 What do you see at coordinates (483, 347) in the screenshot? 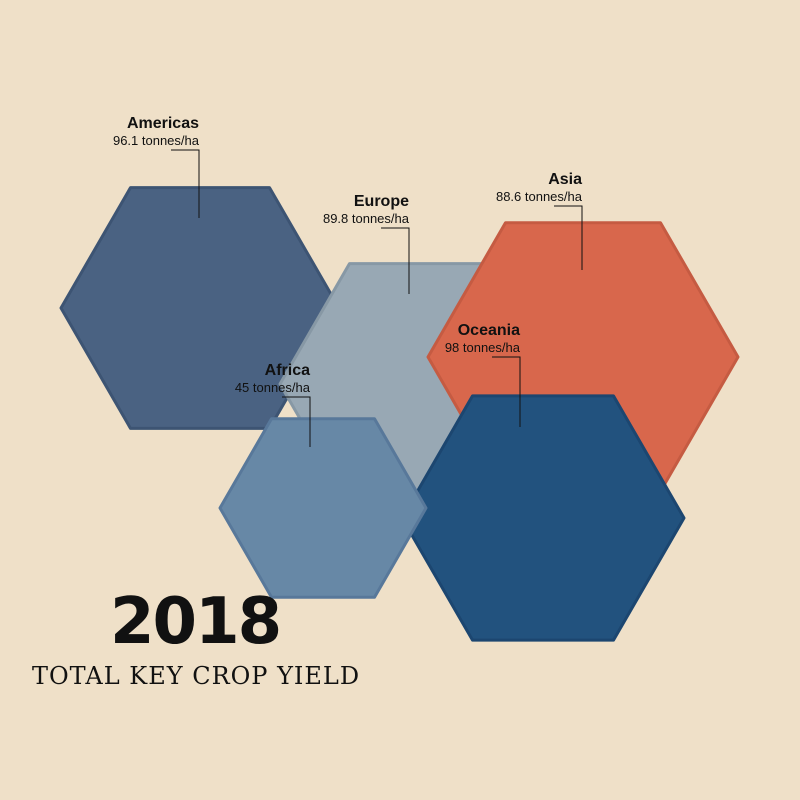
I see `region-value-oceania: 98 tonnes/ha` at bounding box center [483, 347].